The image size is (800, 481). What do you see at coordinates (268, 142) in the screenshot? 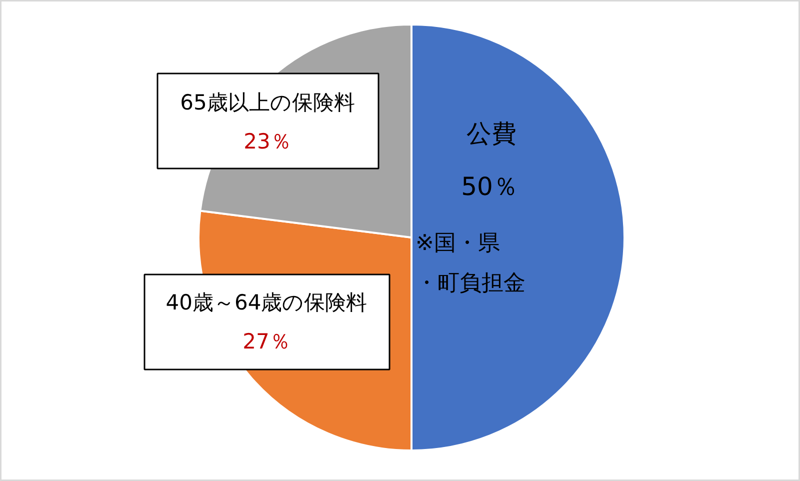
I see `data-label: 23％` at bounding box center [268, 142].